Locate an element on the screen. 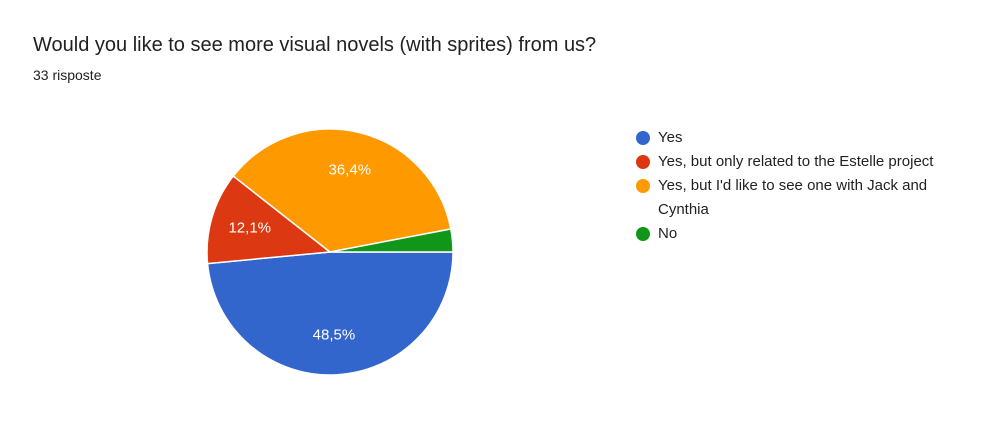 The image size is (1004, 448). legend-label: Yes is located at coordinates (670, 137).